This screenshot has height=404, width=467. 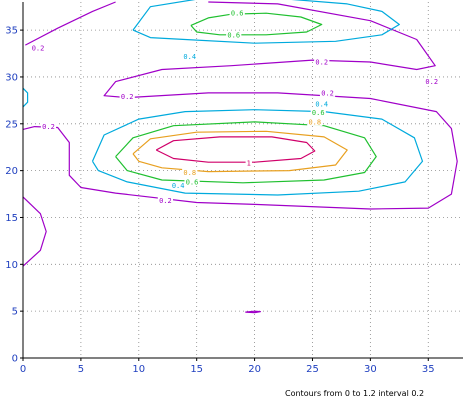 I want to click on x-tick-label-5: 25, so click(x=312, y=369).